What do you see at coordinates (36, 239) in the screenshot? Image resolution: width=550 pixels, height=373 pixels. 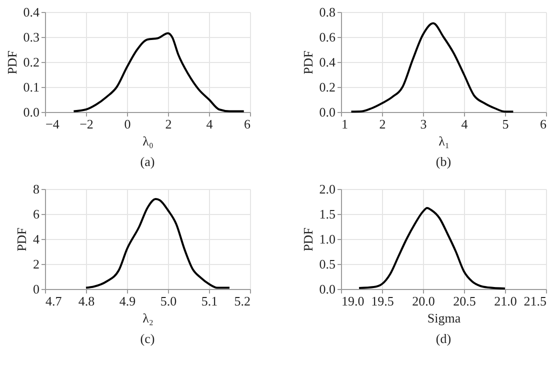 I see `y-tick-label: 4` at bounding box center [36, 239].